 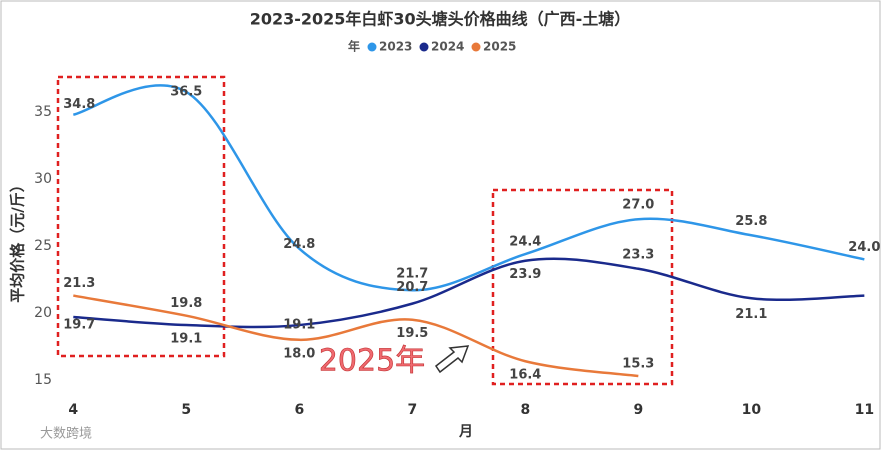 I want to click on x-tick-label: 6, so click(x=299, y=410).